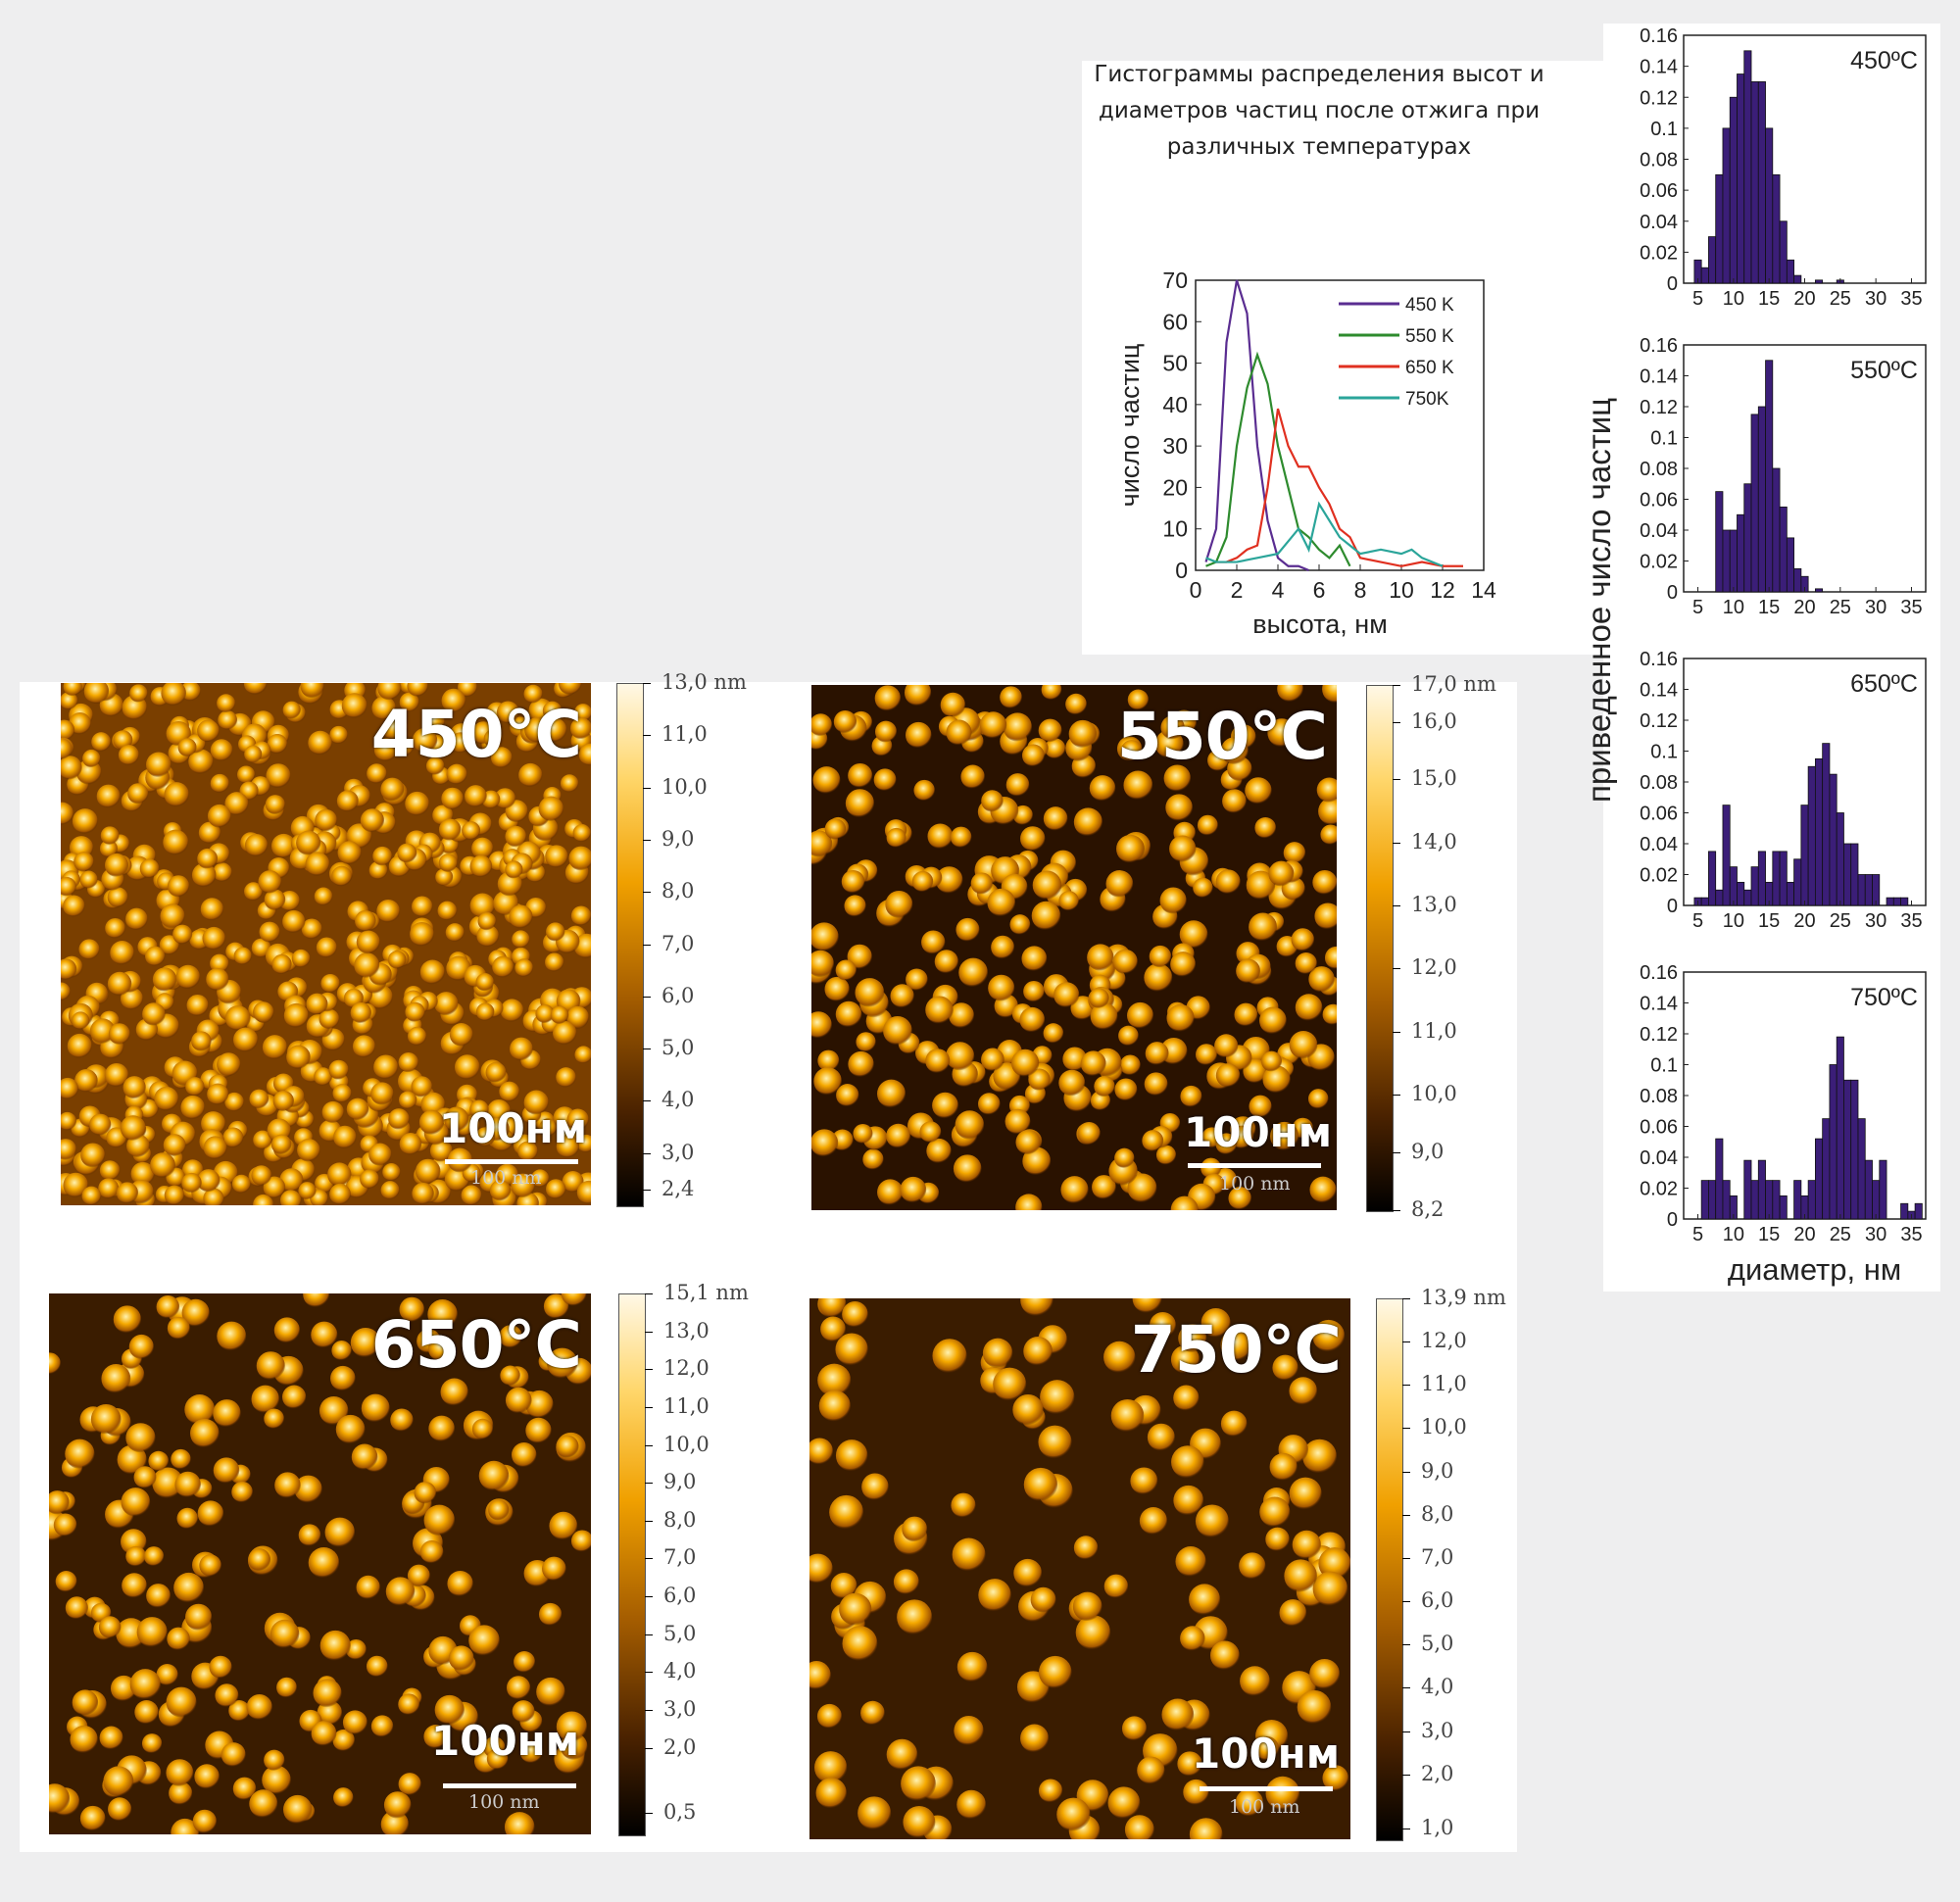 The image size is (1960, 1902). Describe the element at coordinates (1884, 684) in the screenshot. I see `hist-title: 650ºC` at that location.